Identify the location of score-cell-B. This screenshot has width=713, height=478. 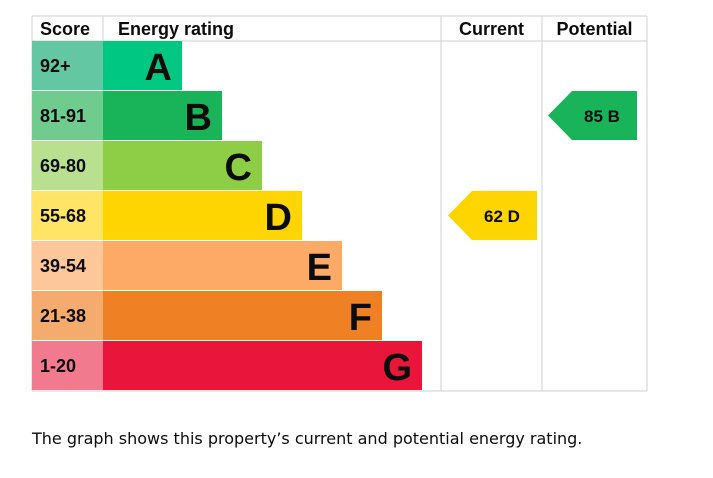
(67, 115).